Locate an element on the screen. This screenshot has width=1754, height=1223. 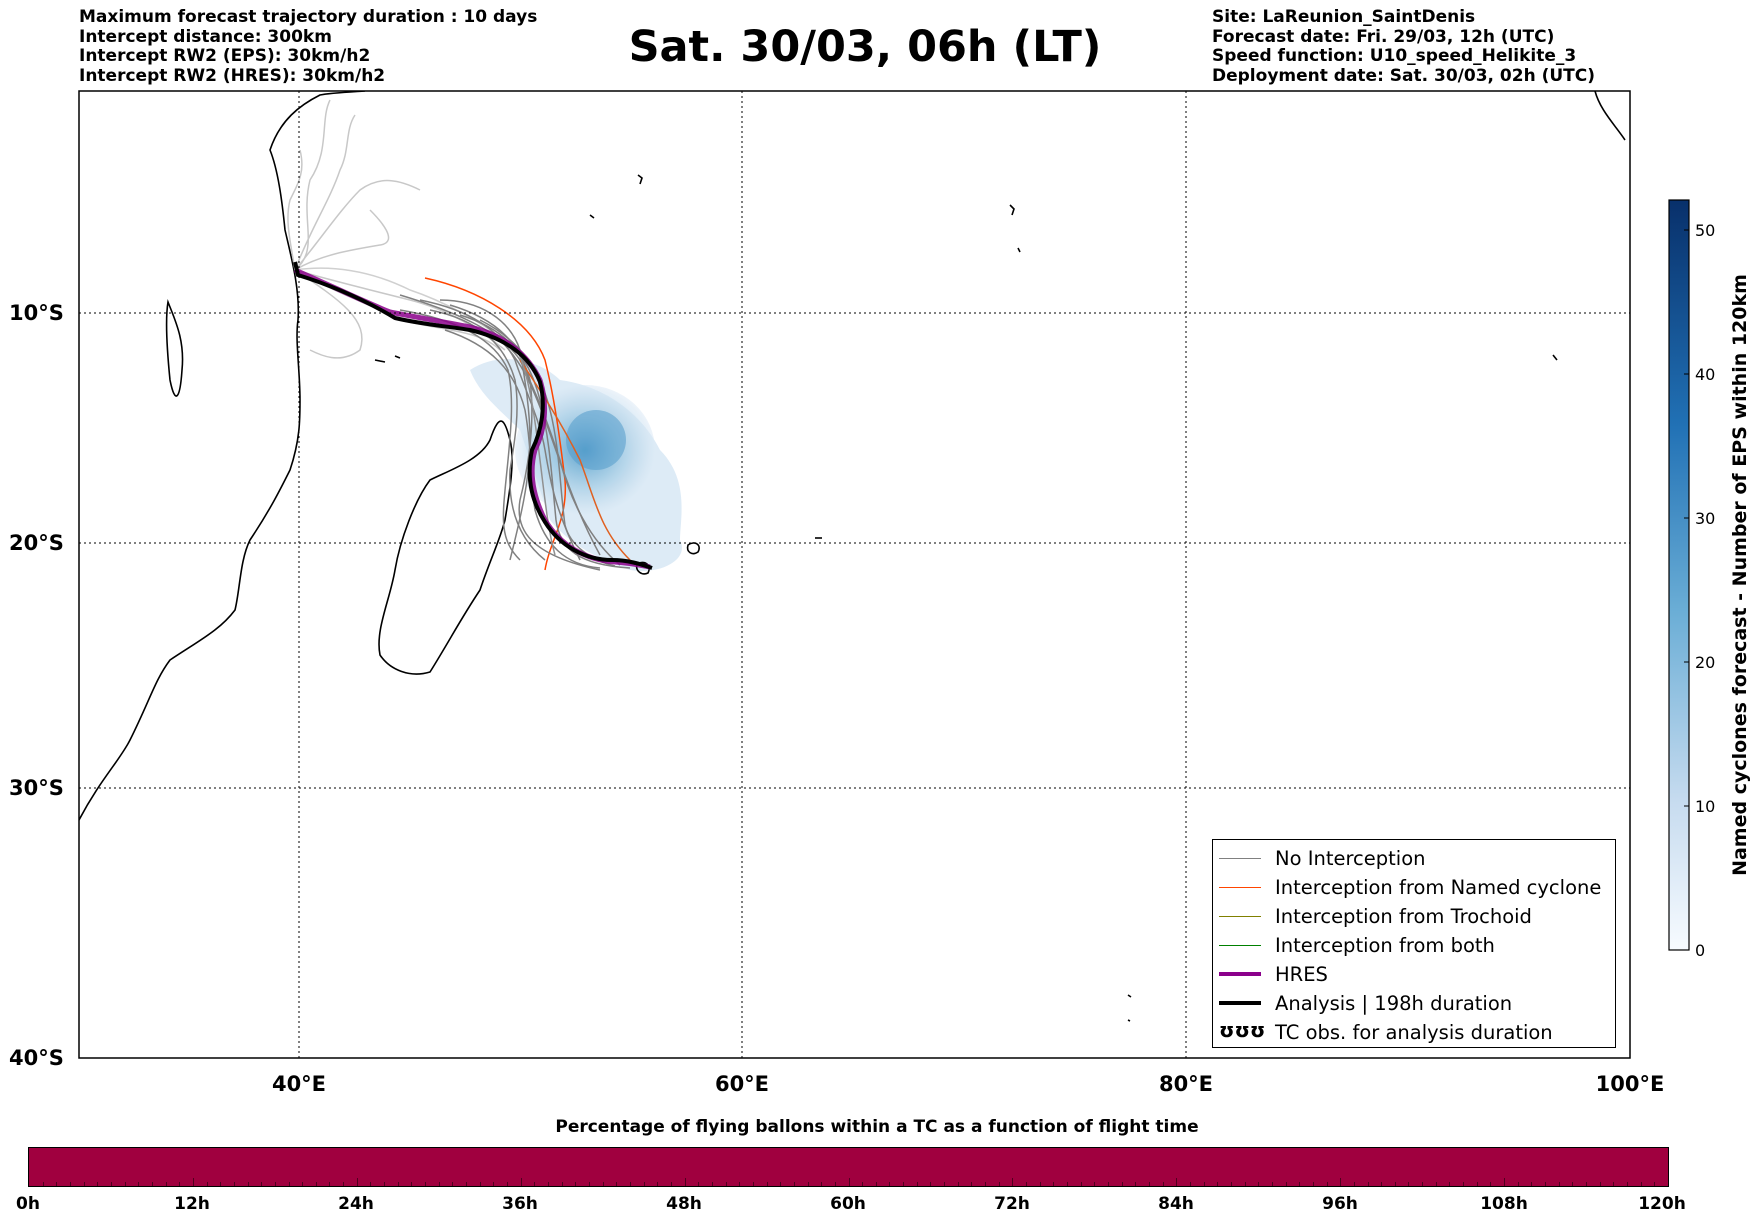
analysis-trajectory is located at coordinates (473, 415).